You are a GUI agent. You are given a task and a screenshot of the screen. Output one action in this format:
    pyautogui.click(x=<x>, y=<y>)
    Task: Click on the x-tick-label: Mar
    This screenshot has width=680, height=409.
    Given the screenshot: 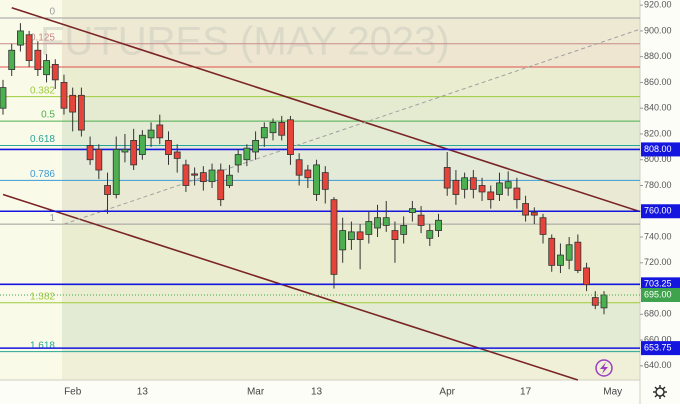 What is the action you would take?
    pyautogui.click(x=256, y=392)
    